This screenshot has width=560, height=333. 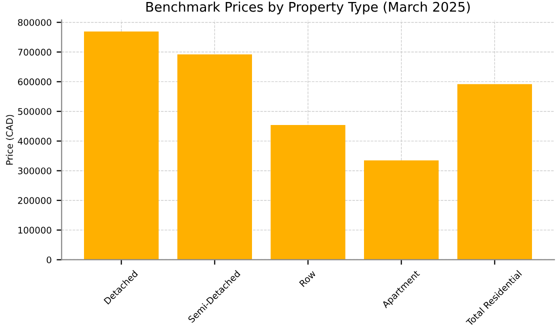 I want to click on y-tick-label: 100000, so click(x=35, y=230).